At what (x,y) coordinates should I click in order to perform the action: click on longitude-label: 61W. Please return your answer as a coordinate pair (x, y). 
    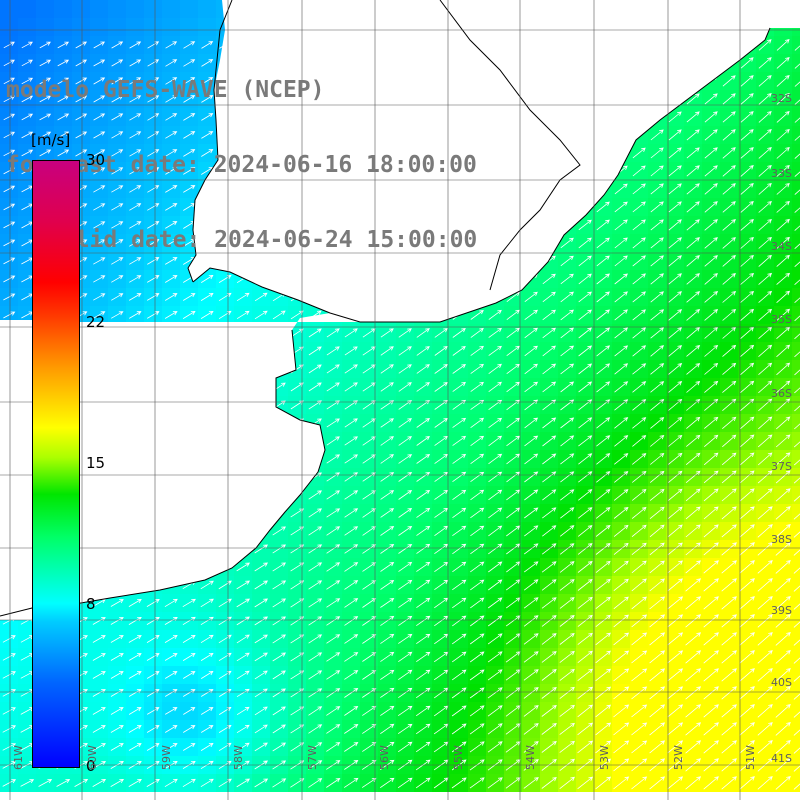
    Looking at the image, I should click on (18, 757).